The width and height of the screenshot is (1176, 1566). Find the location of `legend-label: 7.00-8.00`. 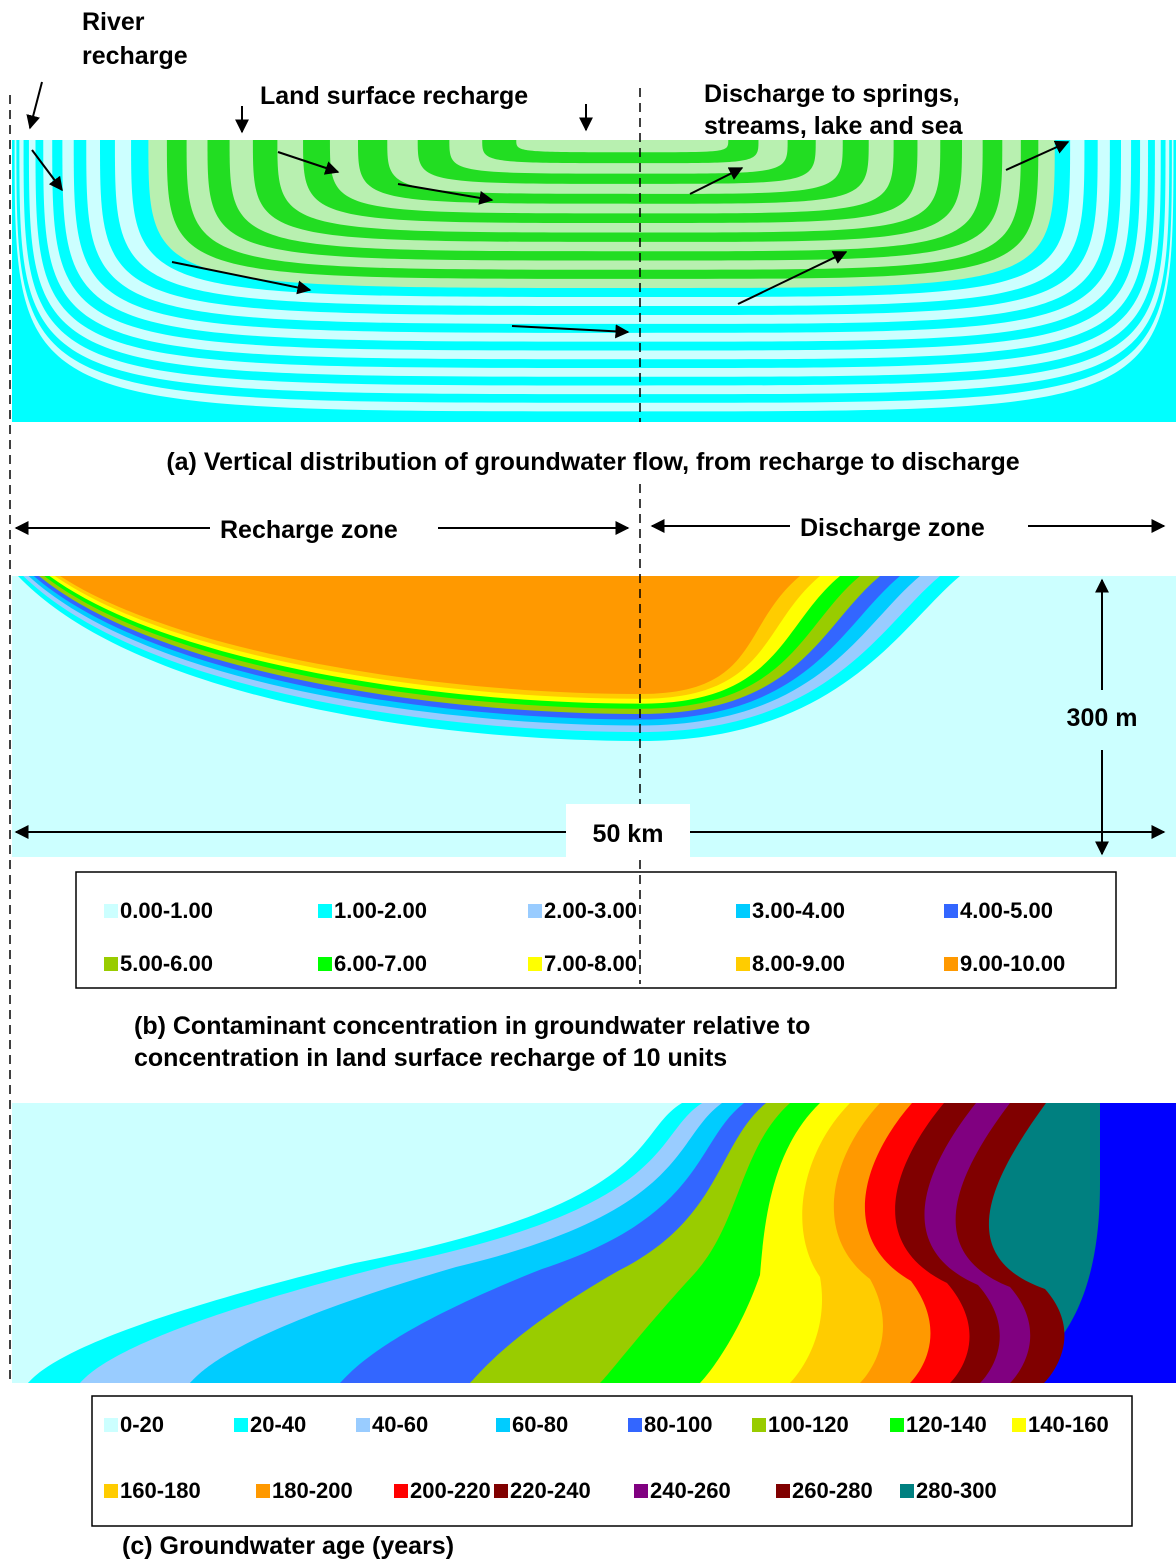

legend-label: 7.00-8.00 is located at coordinates (590, 963).